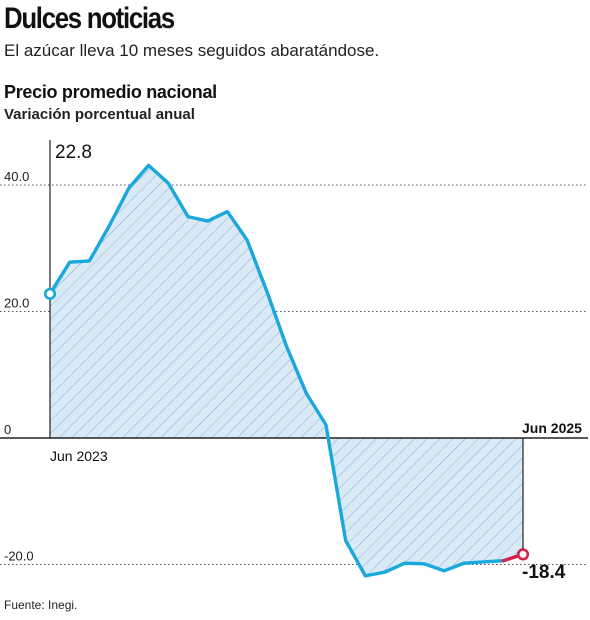 The height and width of the screenshot is (620, 590). What do you see at coordinates (50, 293) in the screenshot?
I see `start-point-marker` at bounding box center [50, 293].